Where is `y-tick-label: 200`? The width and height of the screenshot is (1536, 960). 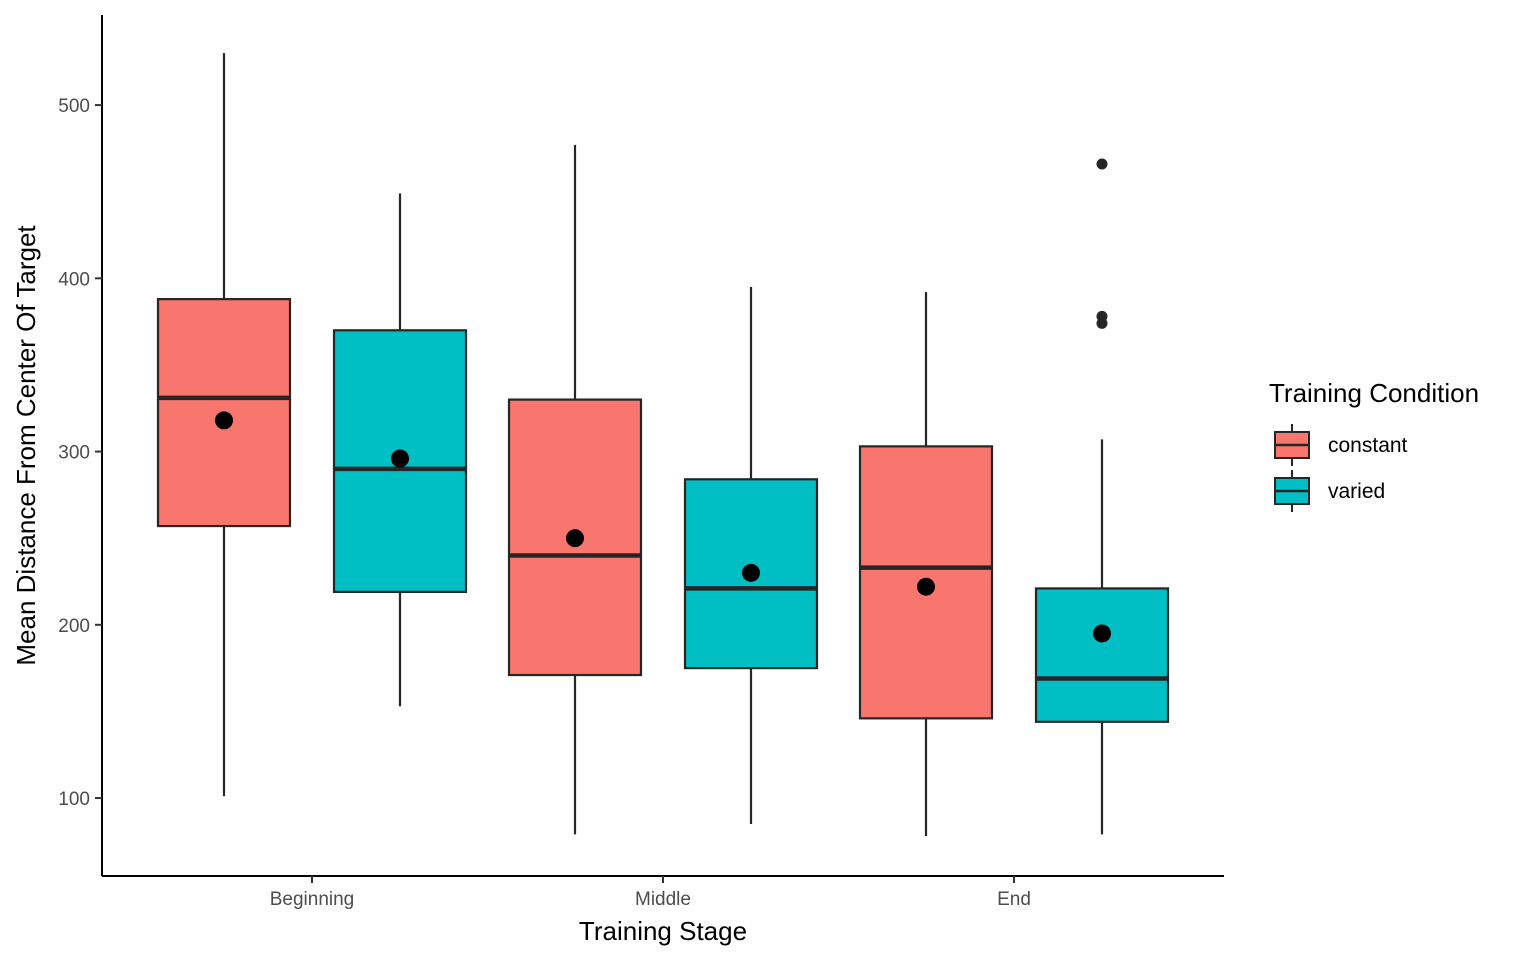 y-tick-label: 200 is located at coordinates (74, 626).